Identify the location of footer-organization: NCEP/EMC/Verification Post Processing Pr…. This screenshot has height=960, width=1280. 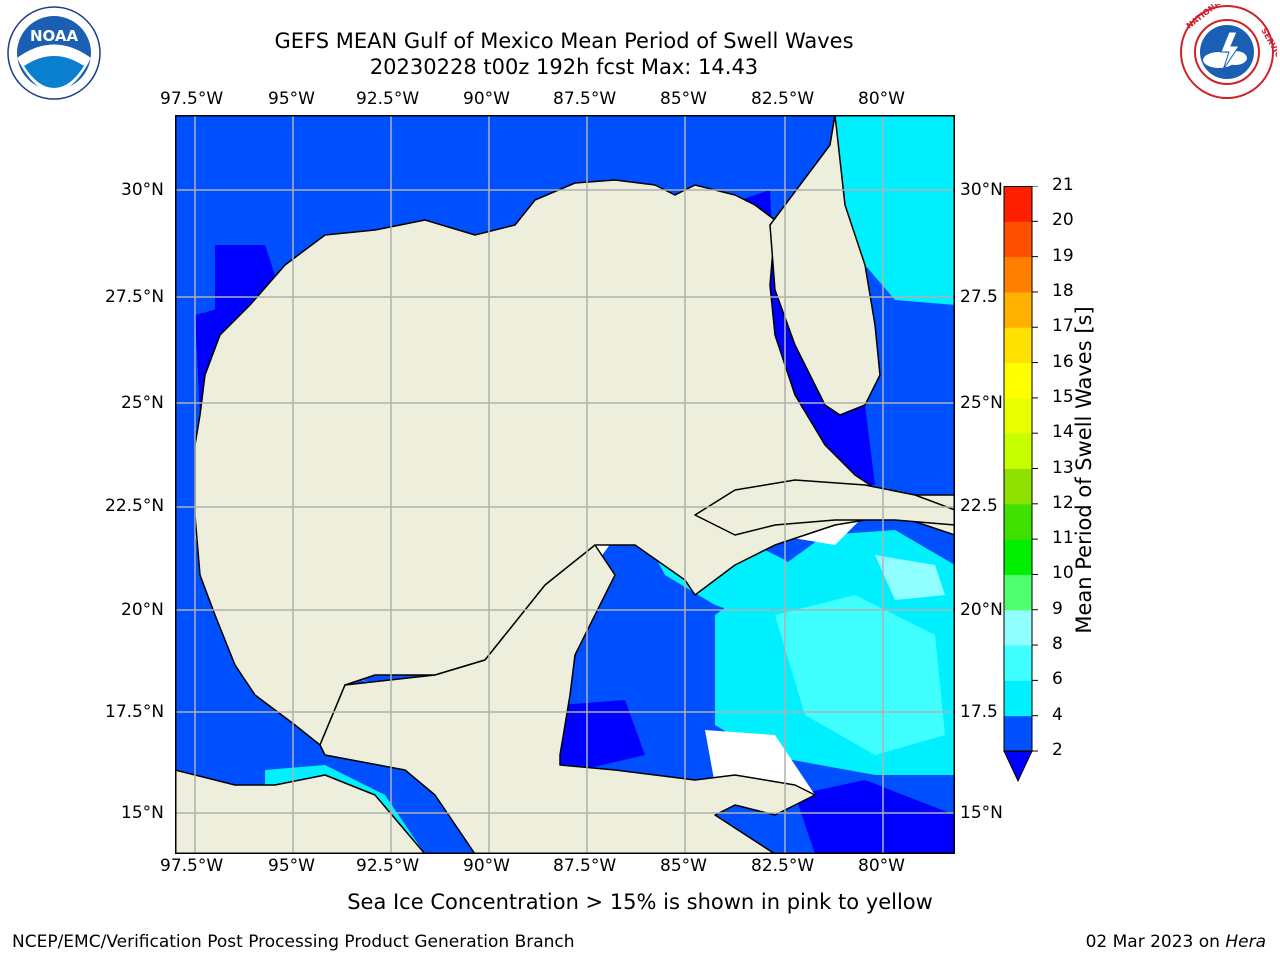
(293, 942).